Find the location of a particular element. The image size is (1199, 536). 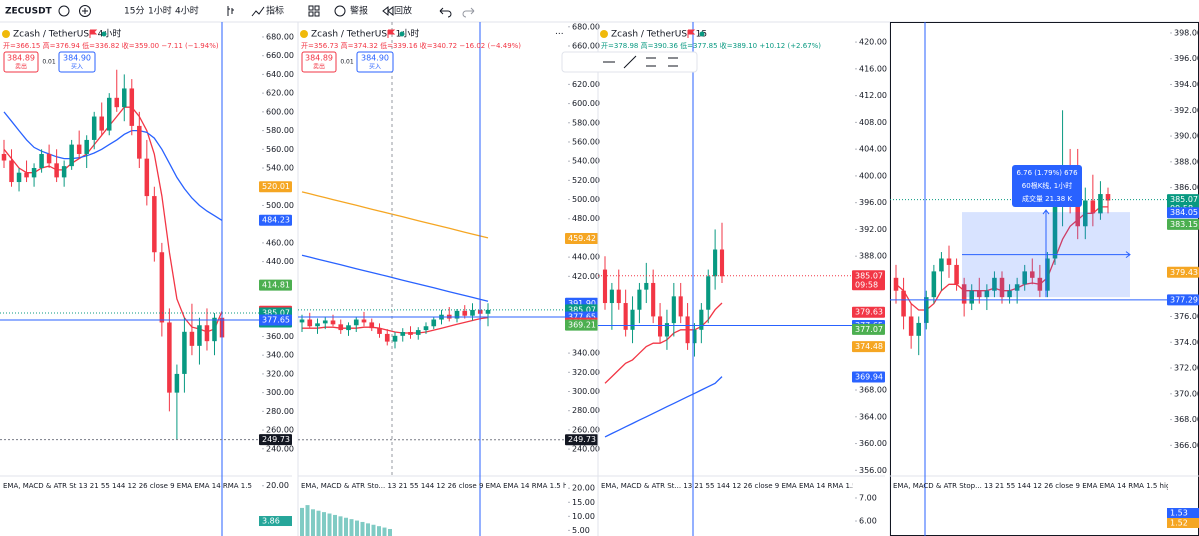

spread: 0.01 is located at coordinates (347, 62).